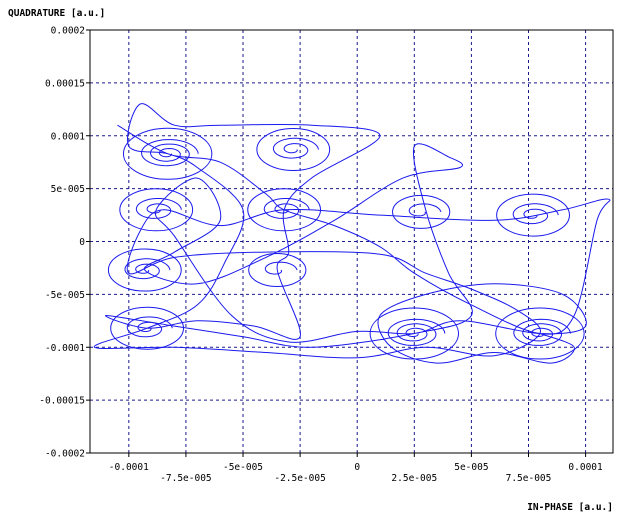 This screenshot has height=519, width=621. What do you see at coordinates (570, 507) in the screenshot?
I see `x-axis-title: IN-PHASE [a.u.]` at bounding box center [570, 507].